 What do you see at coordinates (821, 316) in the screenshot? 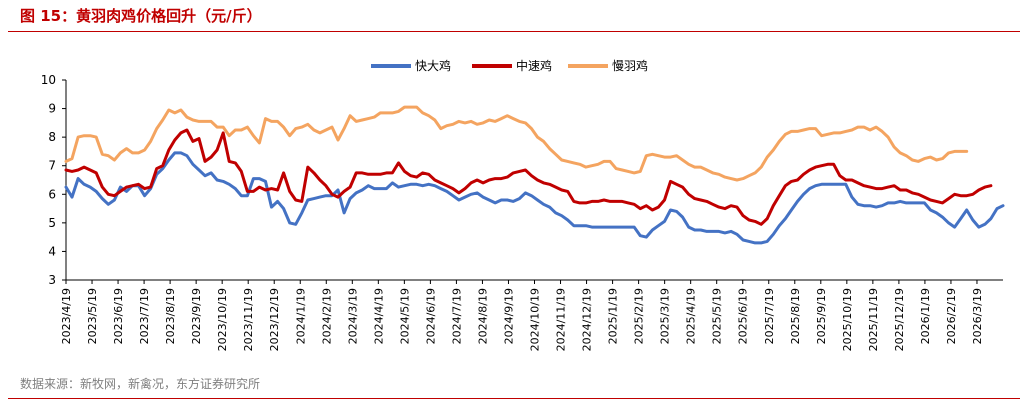
I see `x-tick-label: 2025/9/19` at bounding box center [821, 316].